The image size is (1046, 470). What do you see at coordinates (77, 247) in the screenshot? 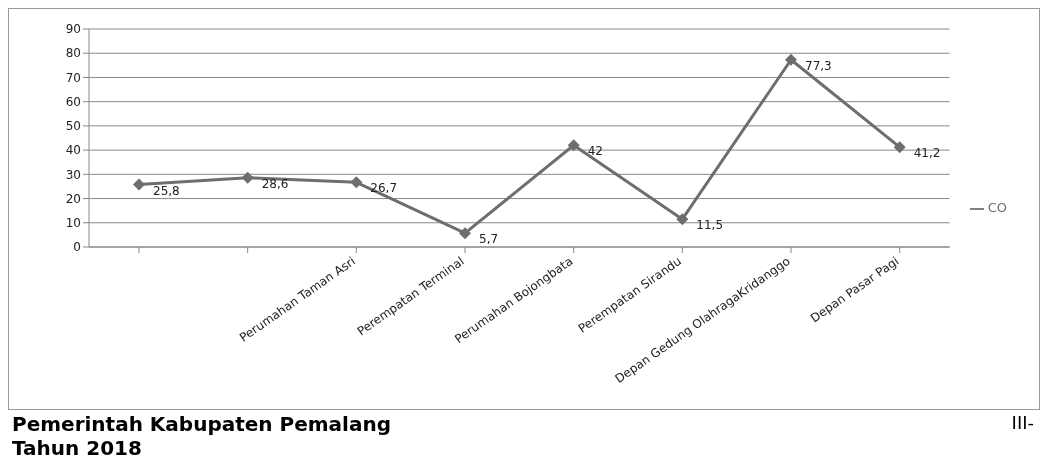
I see `y-tick-label: 0` at bounding box center [77, 247].